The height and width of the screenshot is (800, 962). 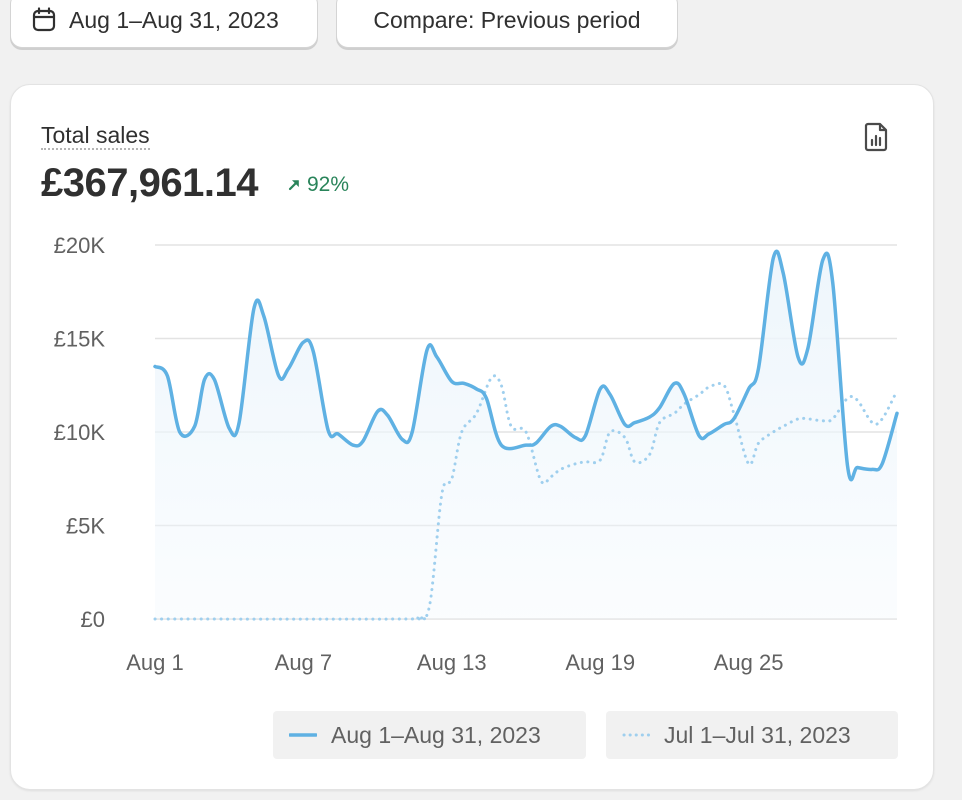 I want to click on legend-solid-line-icon, so click(x=303, y=735).